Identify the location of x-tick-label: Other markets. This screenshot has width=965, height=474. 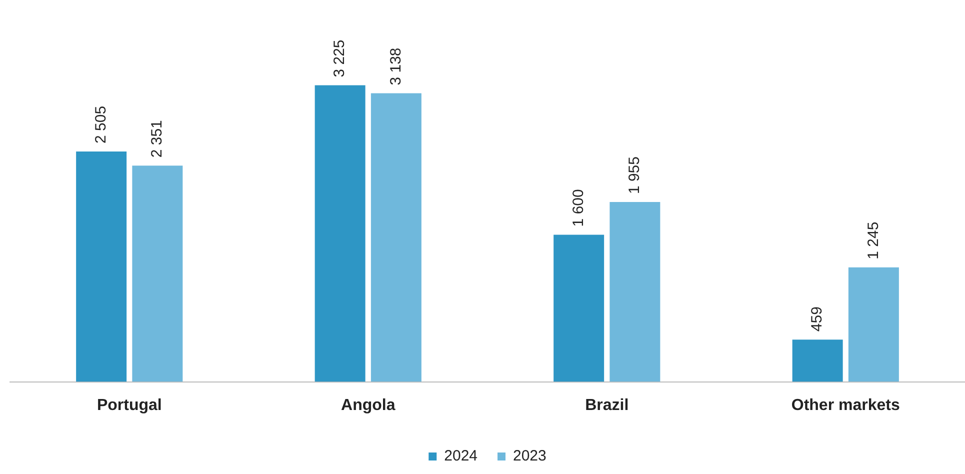
(845, 405).